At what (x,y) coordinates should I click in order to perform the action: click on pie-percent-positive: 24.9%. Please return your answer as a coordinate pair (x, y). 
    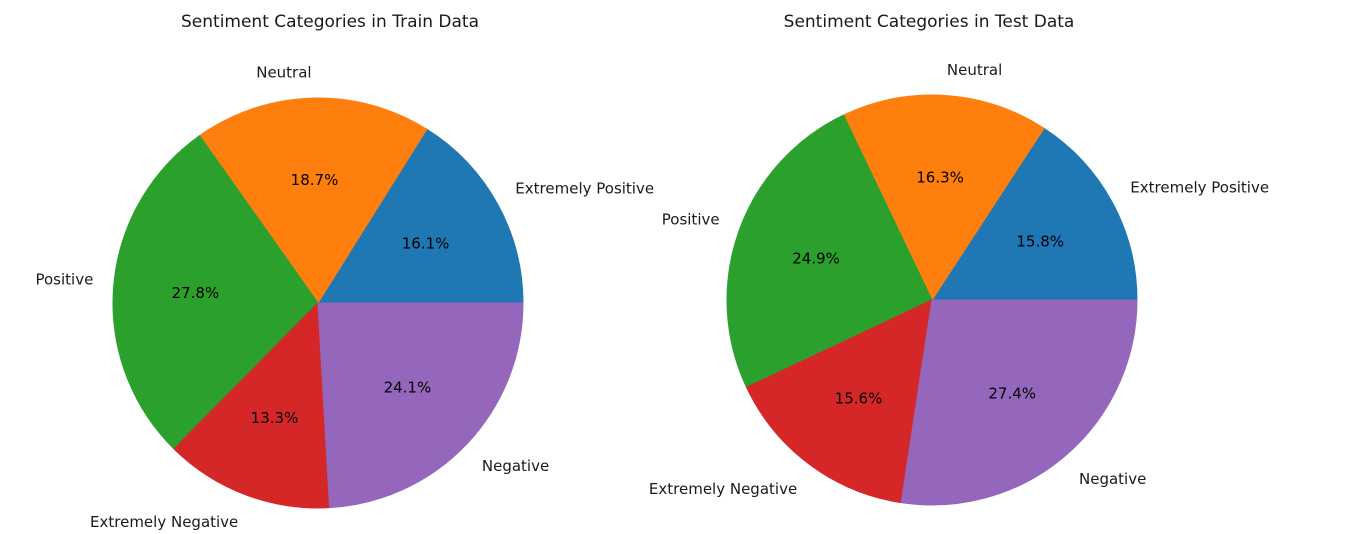
    Looking at the image, I should click on (816, 259).